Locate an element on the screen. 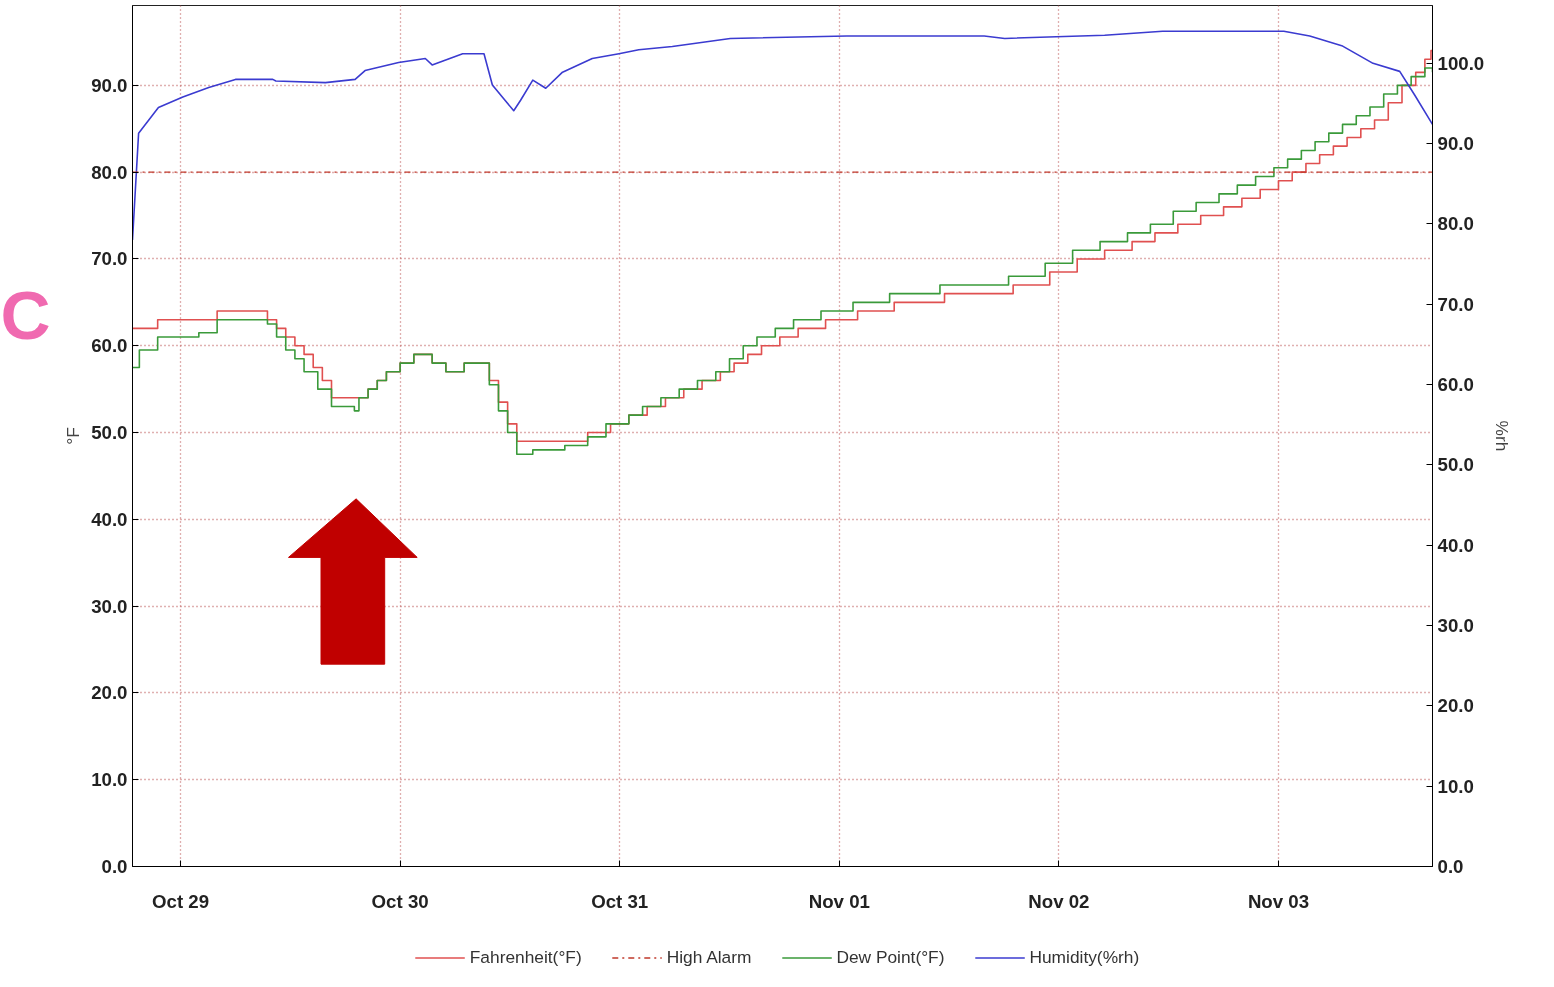  y2-tick-label: 50.0 is located at coordinates (1455, 465).